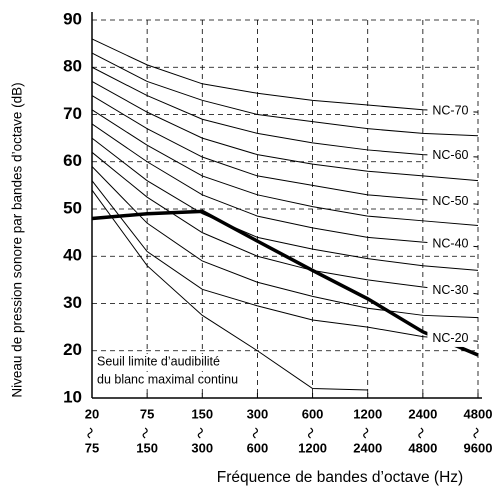  I want to click on series-label: NC-50, so click(450, 201).